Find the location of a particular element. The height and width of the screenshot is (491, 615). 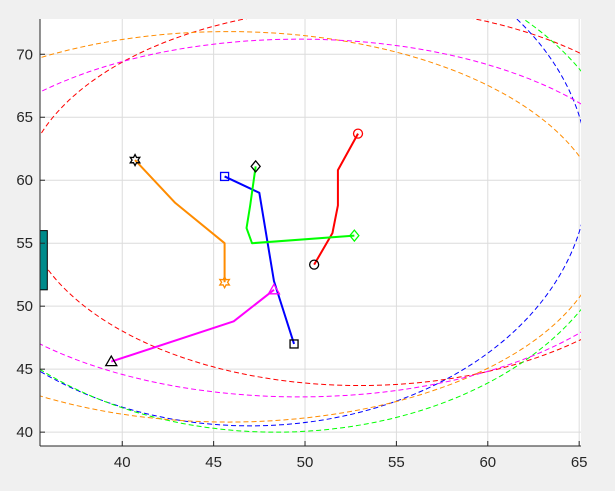

obstacle-block is located at coordinates (44, 260).